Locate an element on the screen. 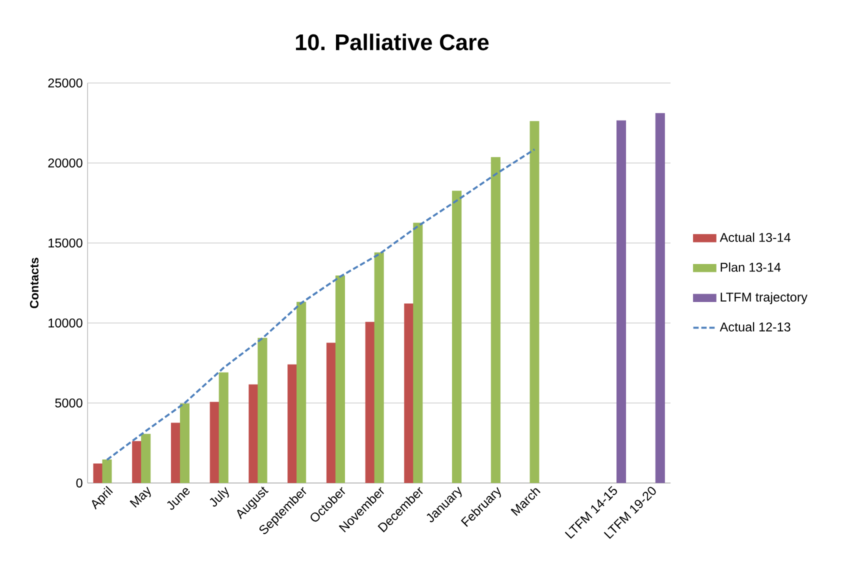 The height and width of the screenshot is (588, 865). y-tick-label: 20000 is located at coordinates (65, 163).